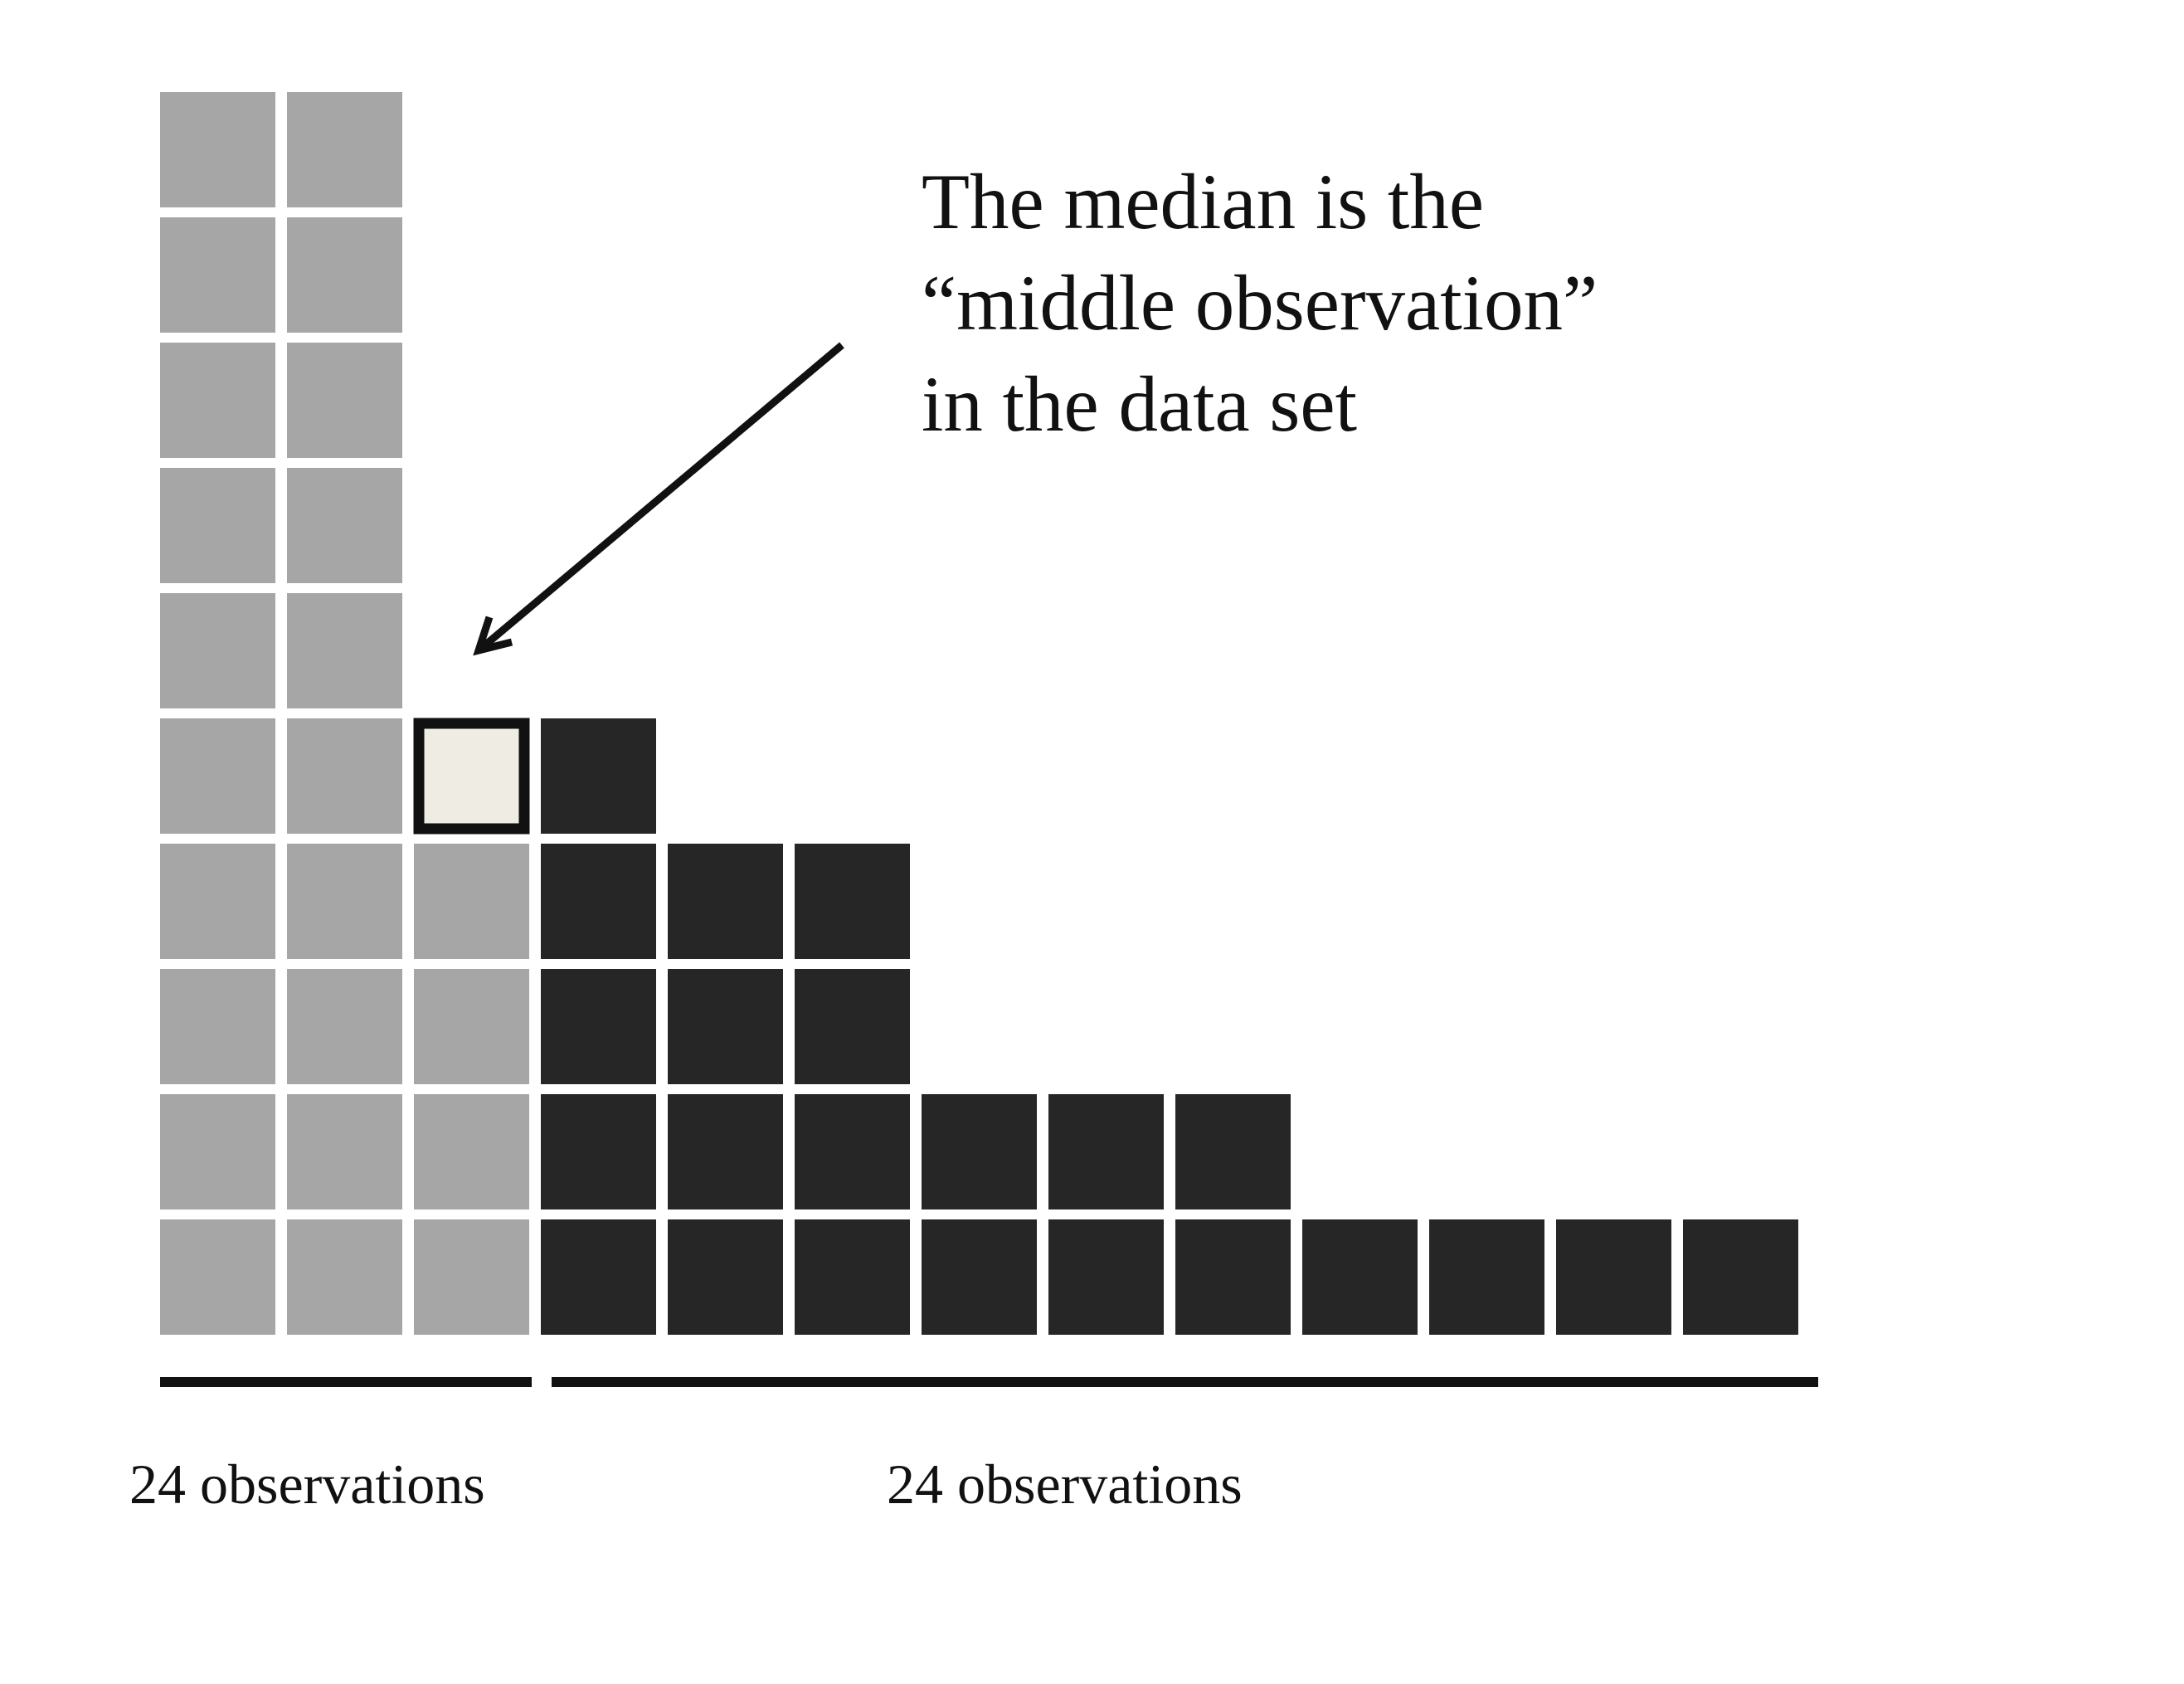  I want to click on annotation-line: The median is the, so click(1203, 202).